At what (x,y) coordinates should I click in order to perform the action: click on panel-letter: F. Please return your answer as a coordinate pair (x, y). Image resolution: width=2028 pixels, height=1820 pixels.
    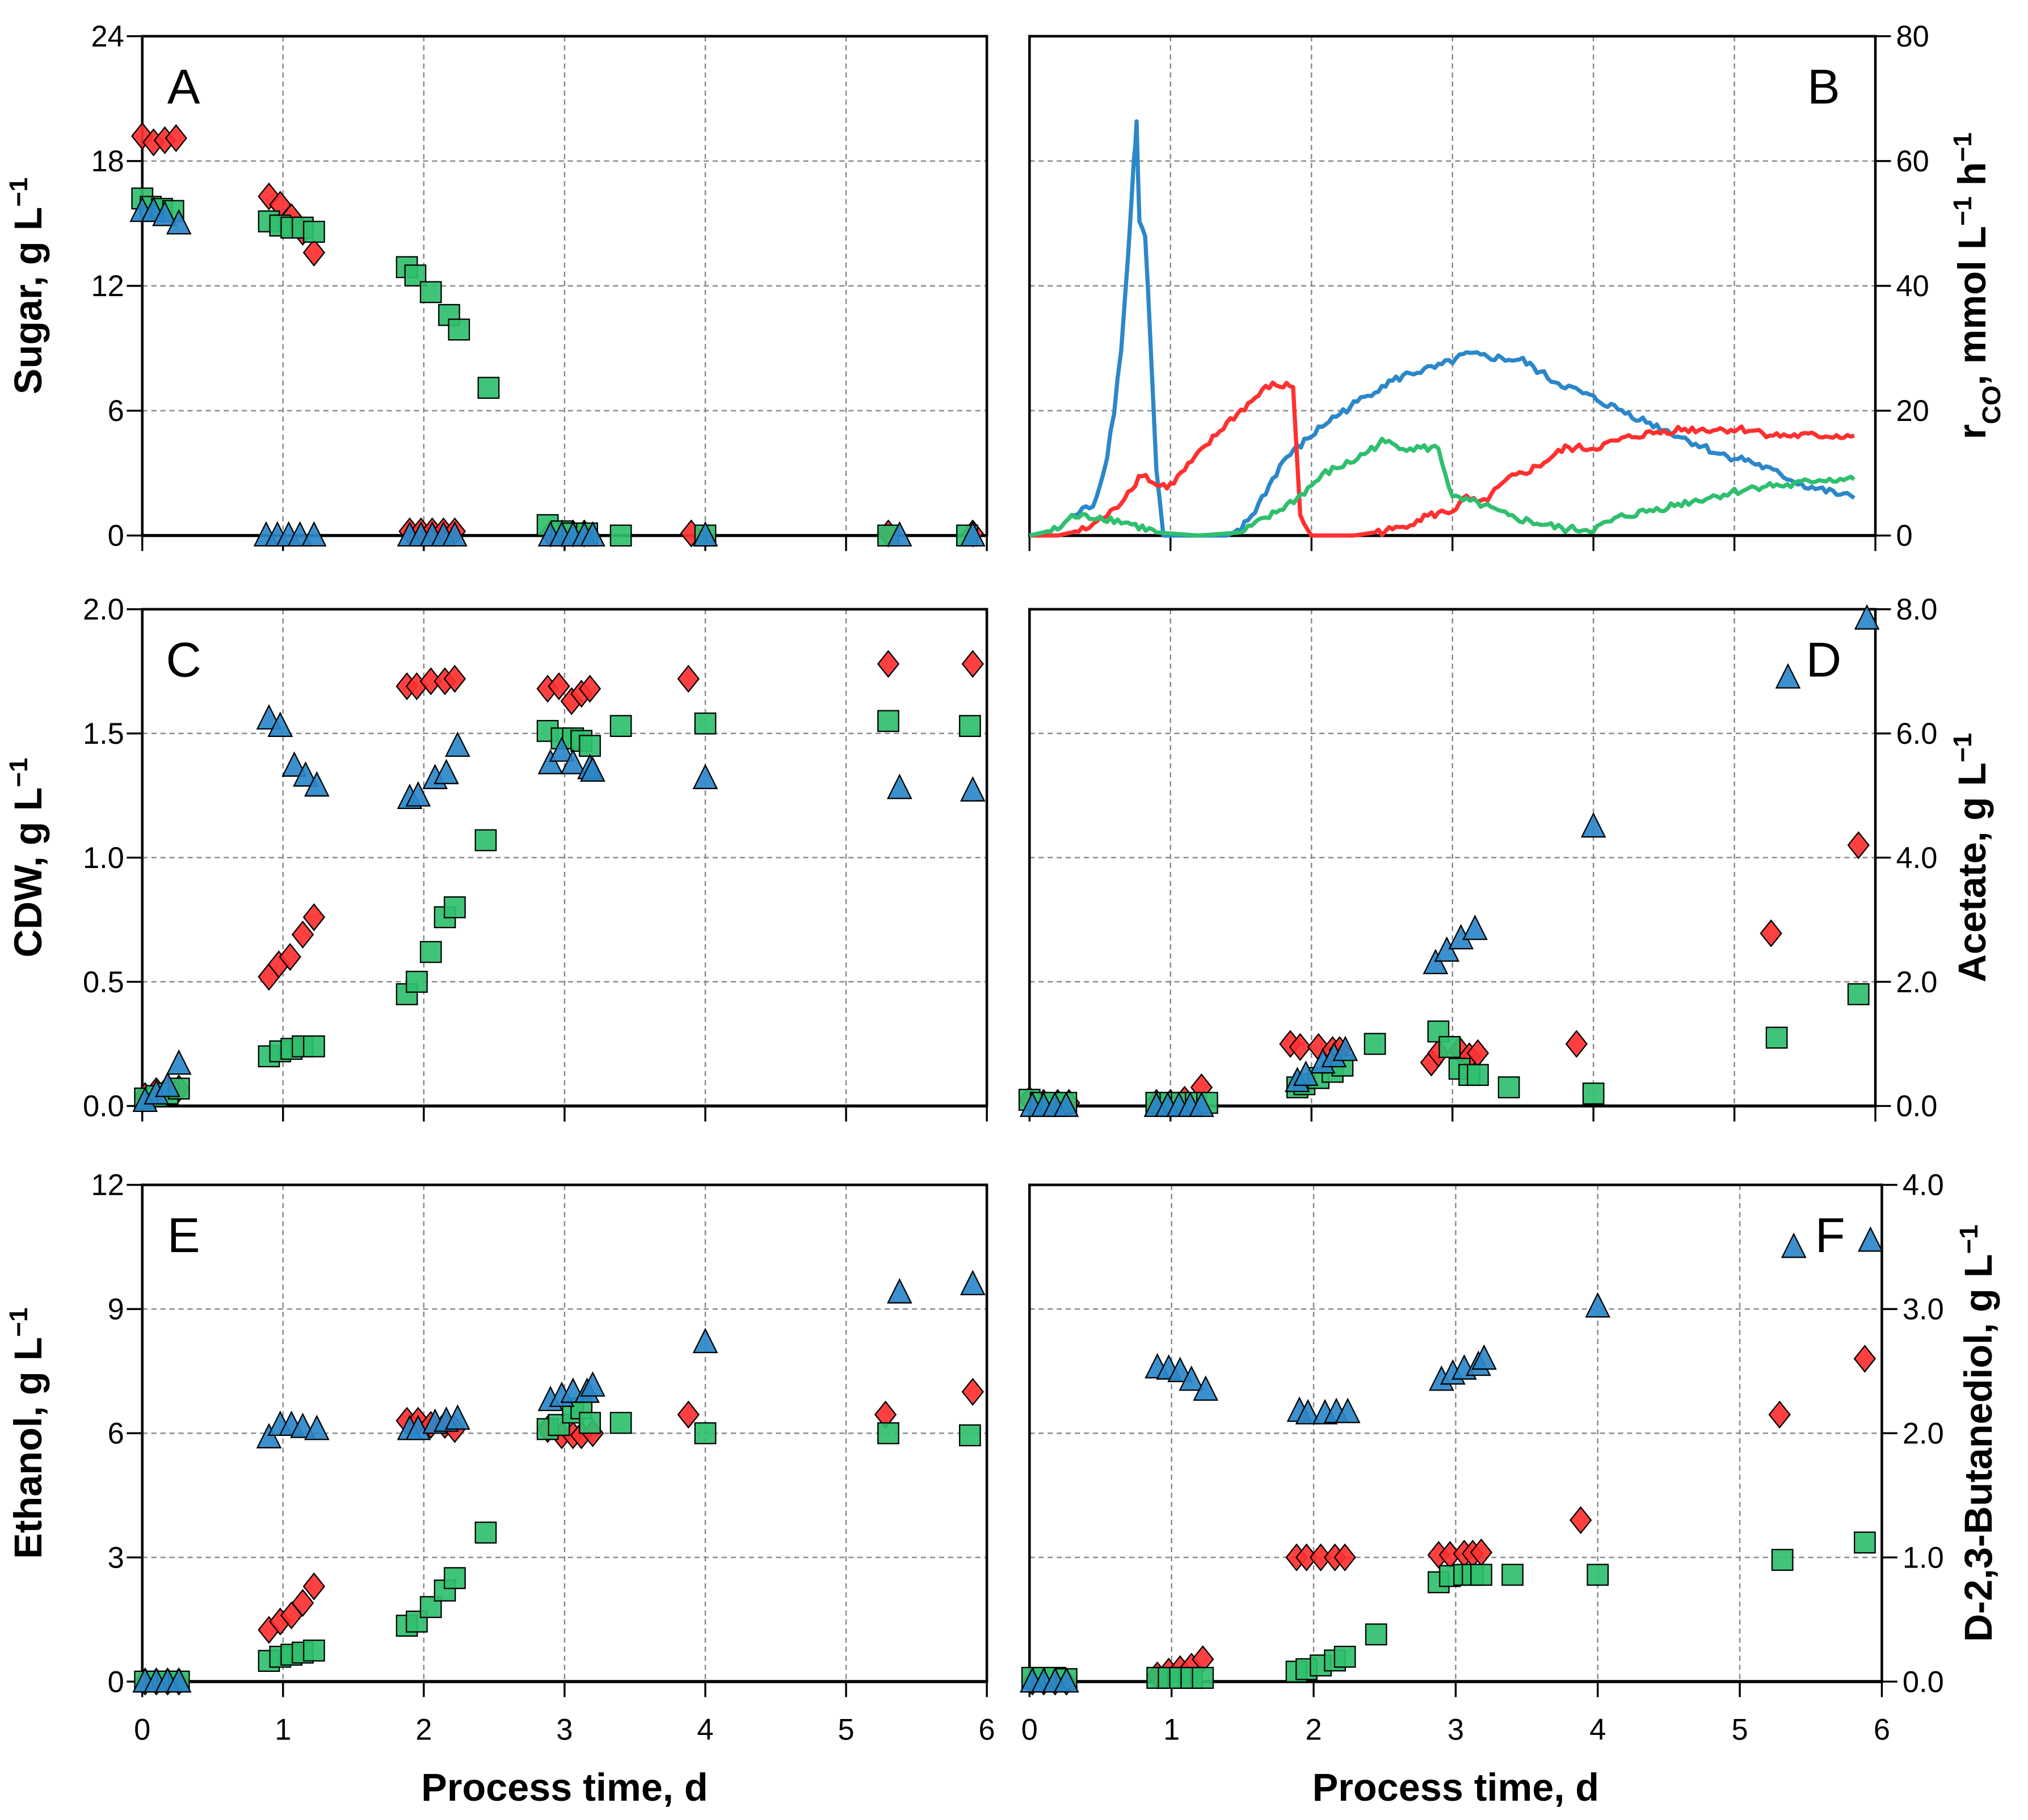
    Looking at the image, I should click on (1830, 1236).